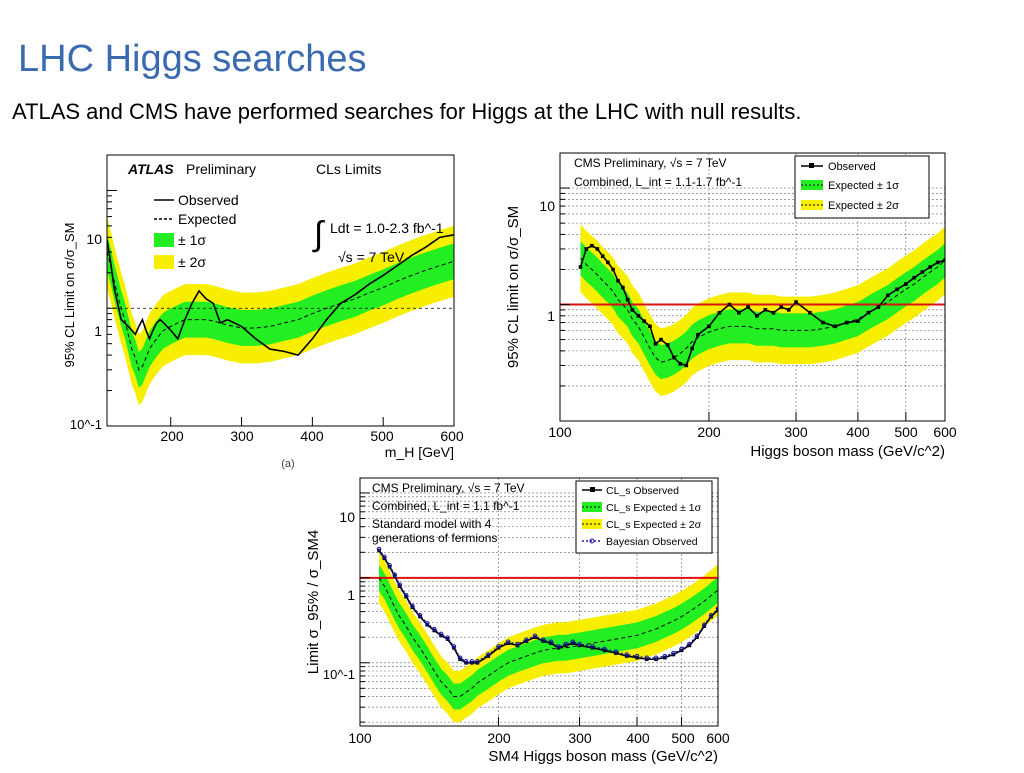 This screenshot has width=1024, height=773. Describe the element at coordinates (208, 200) in the screenshot. I see `atlas-legend-observed: Observed` at that location.